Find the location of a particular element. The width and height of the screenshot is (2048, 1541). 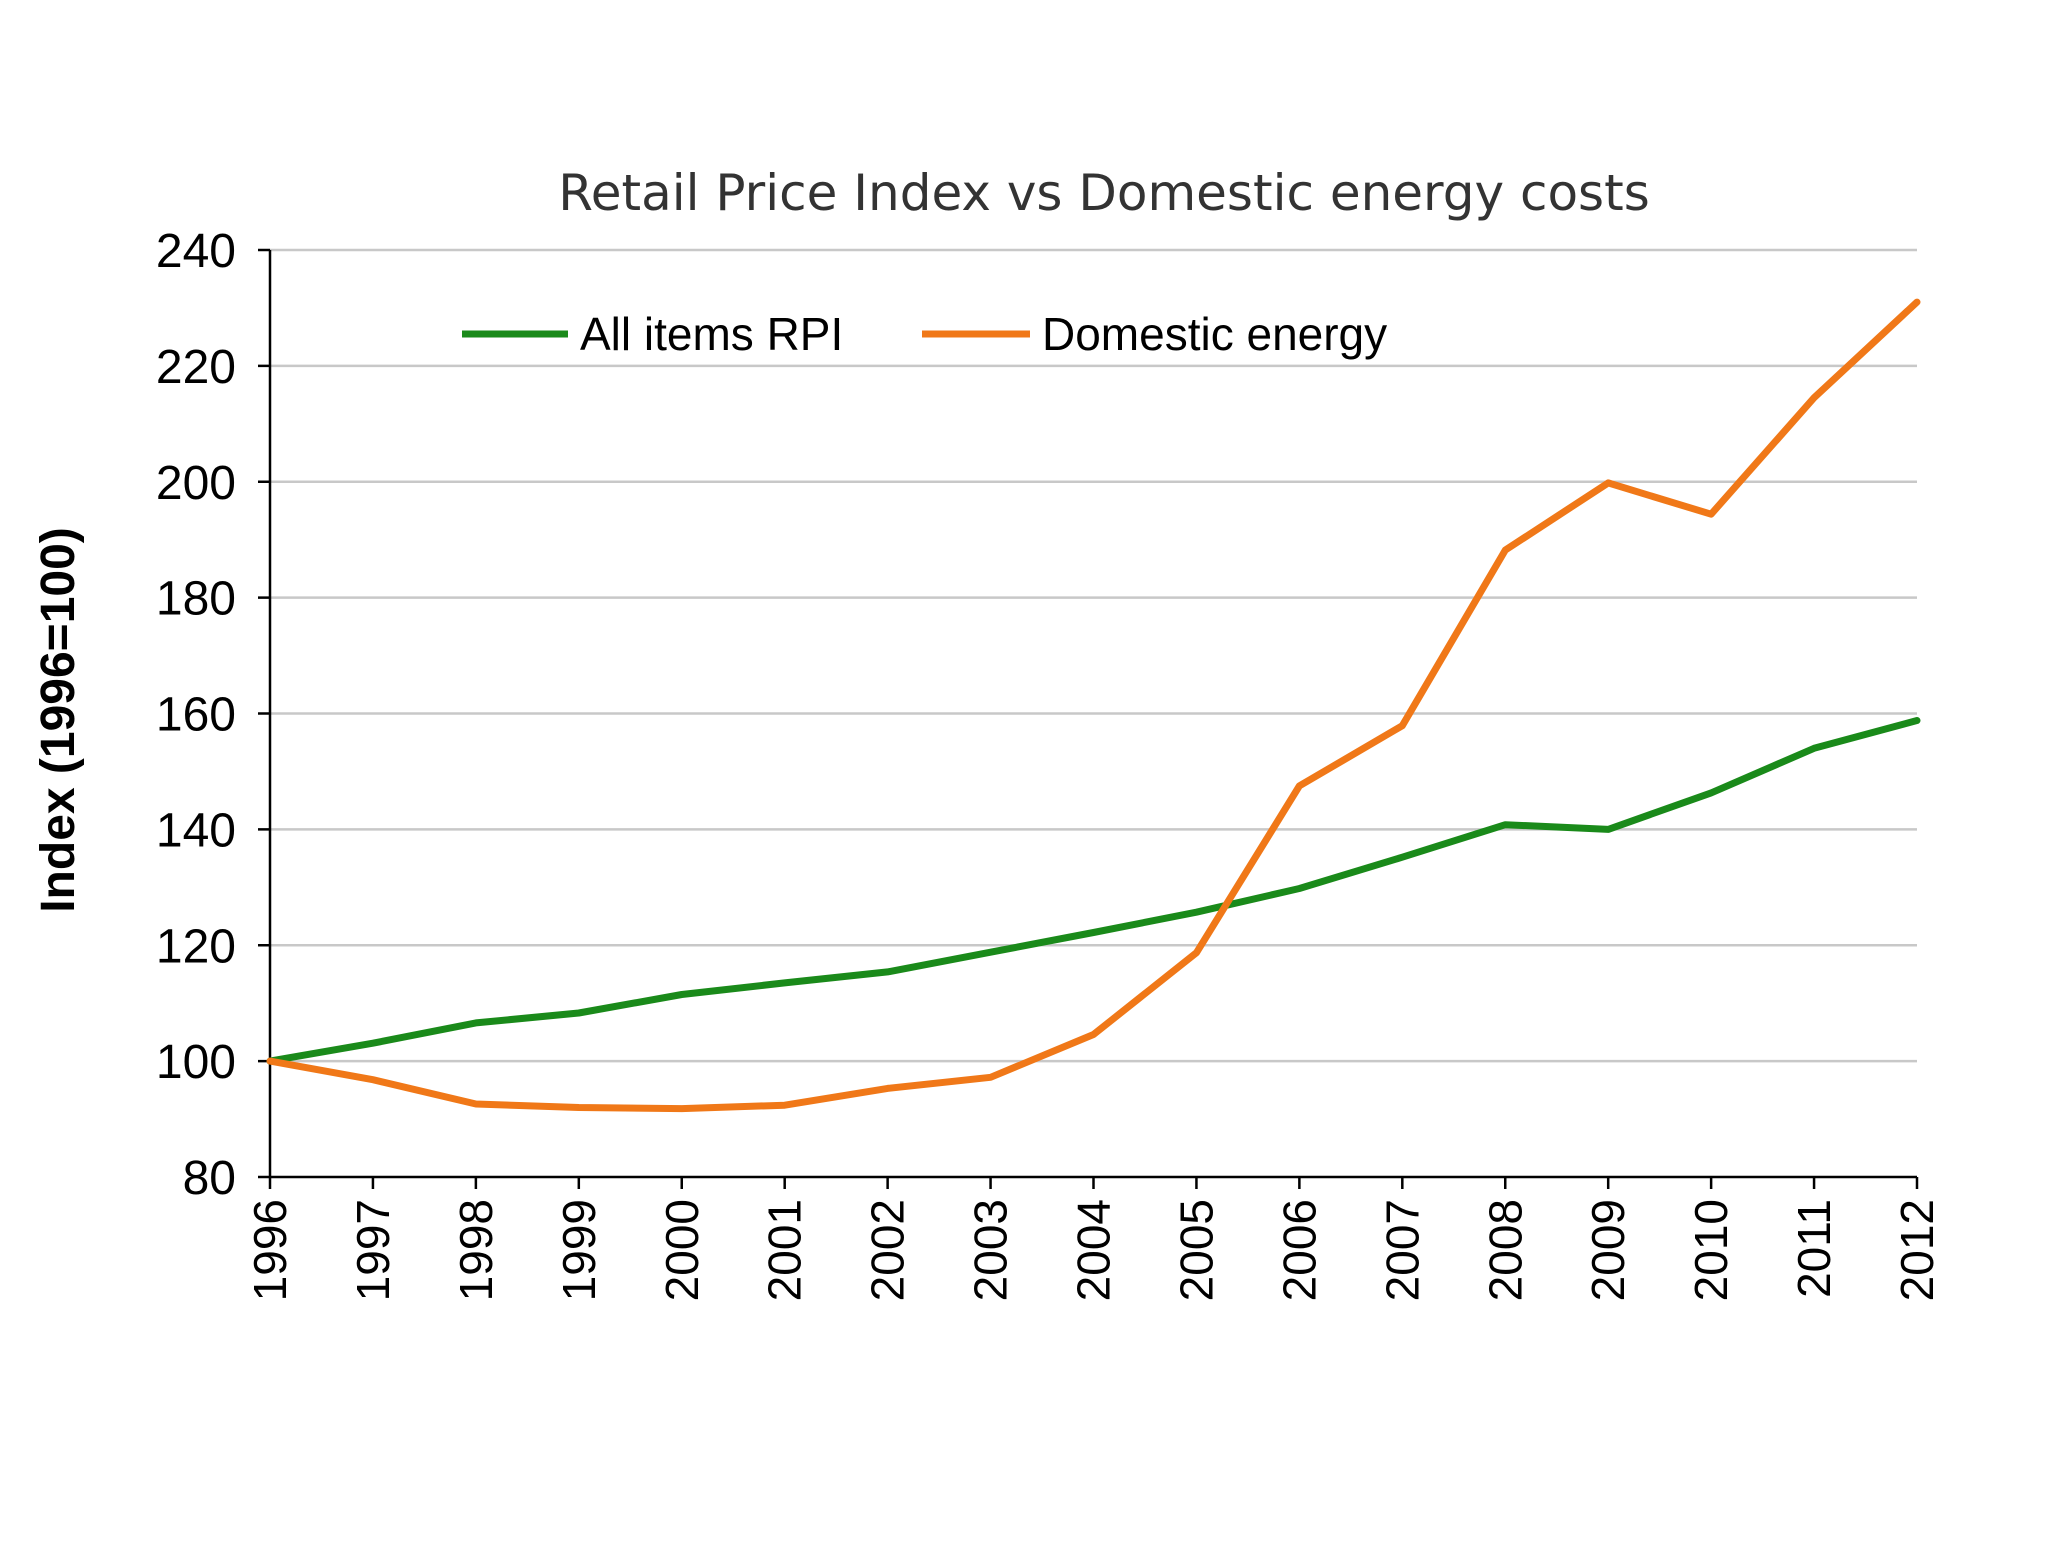

y-tick-labels: 80 100 120 140 160 180 200 220 240 is located at coordinates (196, 715).